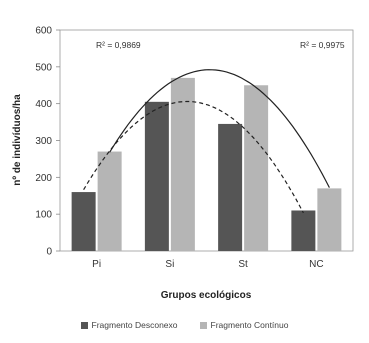 The height and width of the screenshot is (343, 369). What do you see at coordinates (169, 264) in the screenshot?
I see `x-tick-label: Si` at bounding box center [169, 264].